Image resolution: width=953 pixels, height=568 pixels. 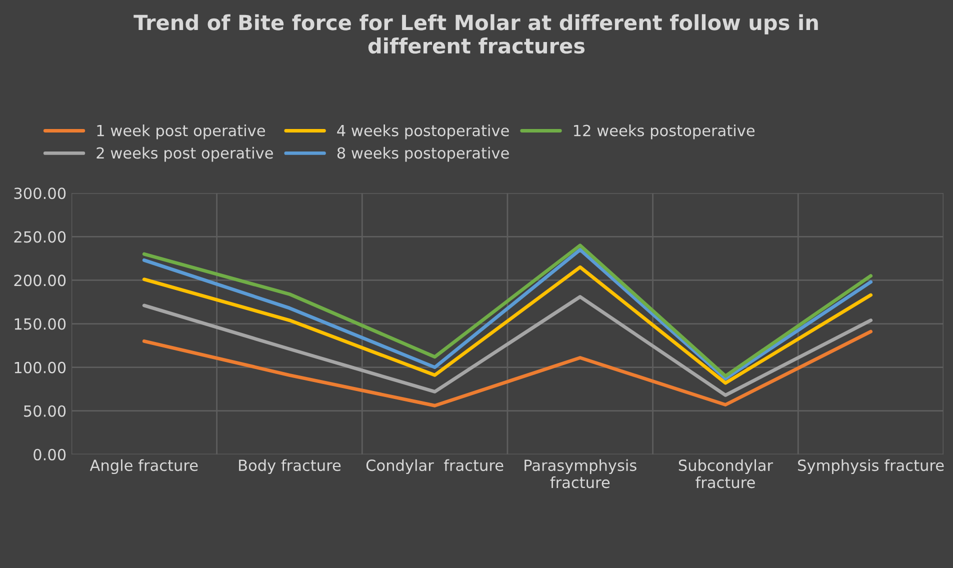 What do you see at coordinates (144, 466) in the screenshot?
I see `x-tick-label: Angle fracture` at bounding box center [144, 466].